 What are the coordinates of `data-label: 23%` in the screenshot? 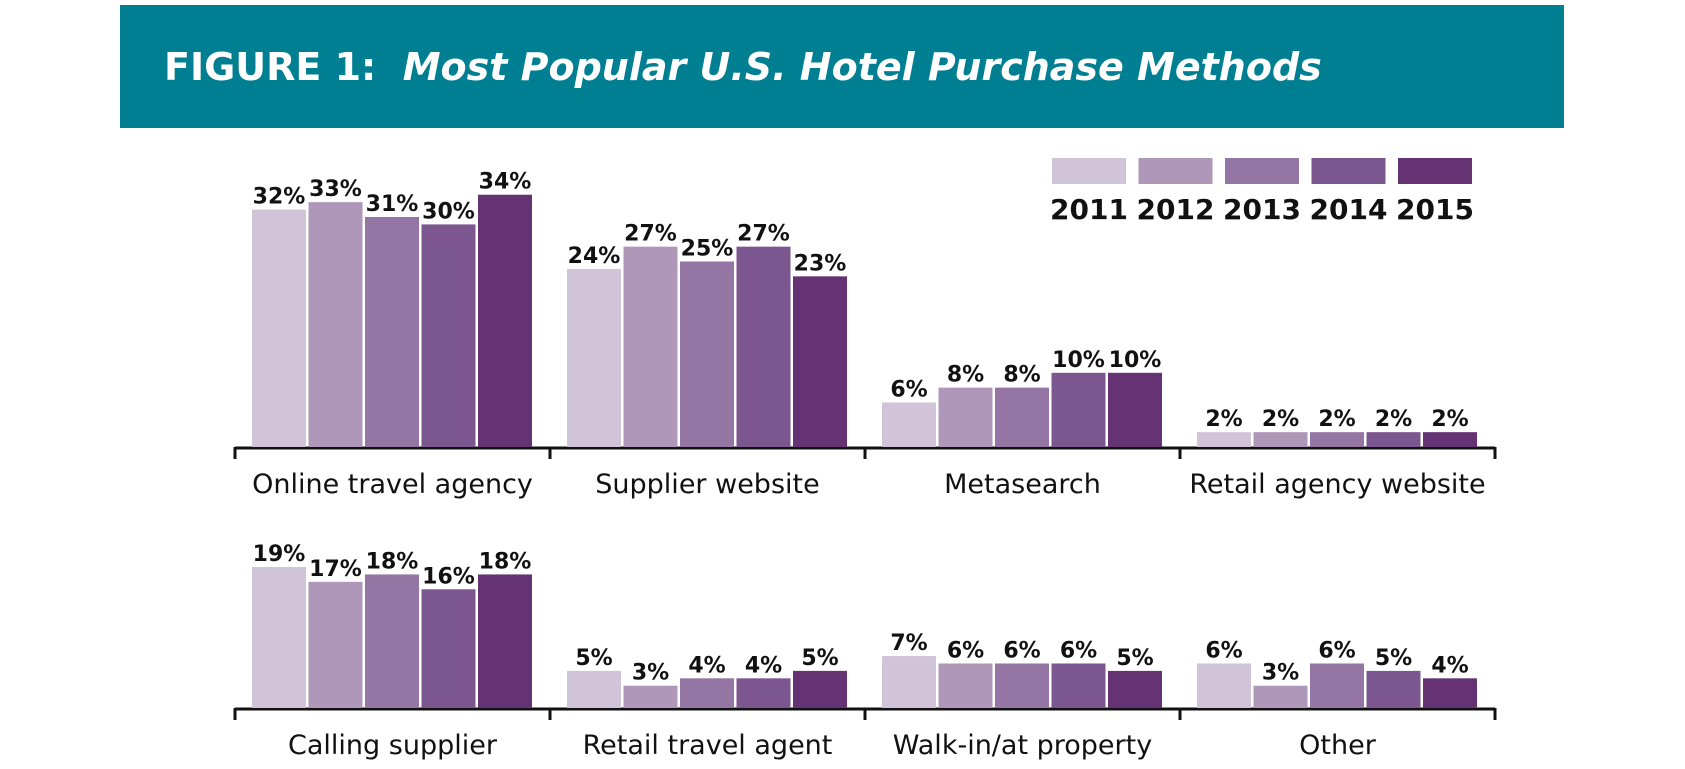 It's located at (820, 263).